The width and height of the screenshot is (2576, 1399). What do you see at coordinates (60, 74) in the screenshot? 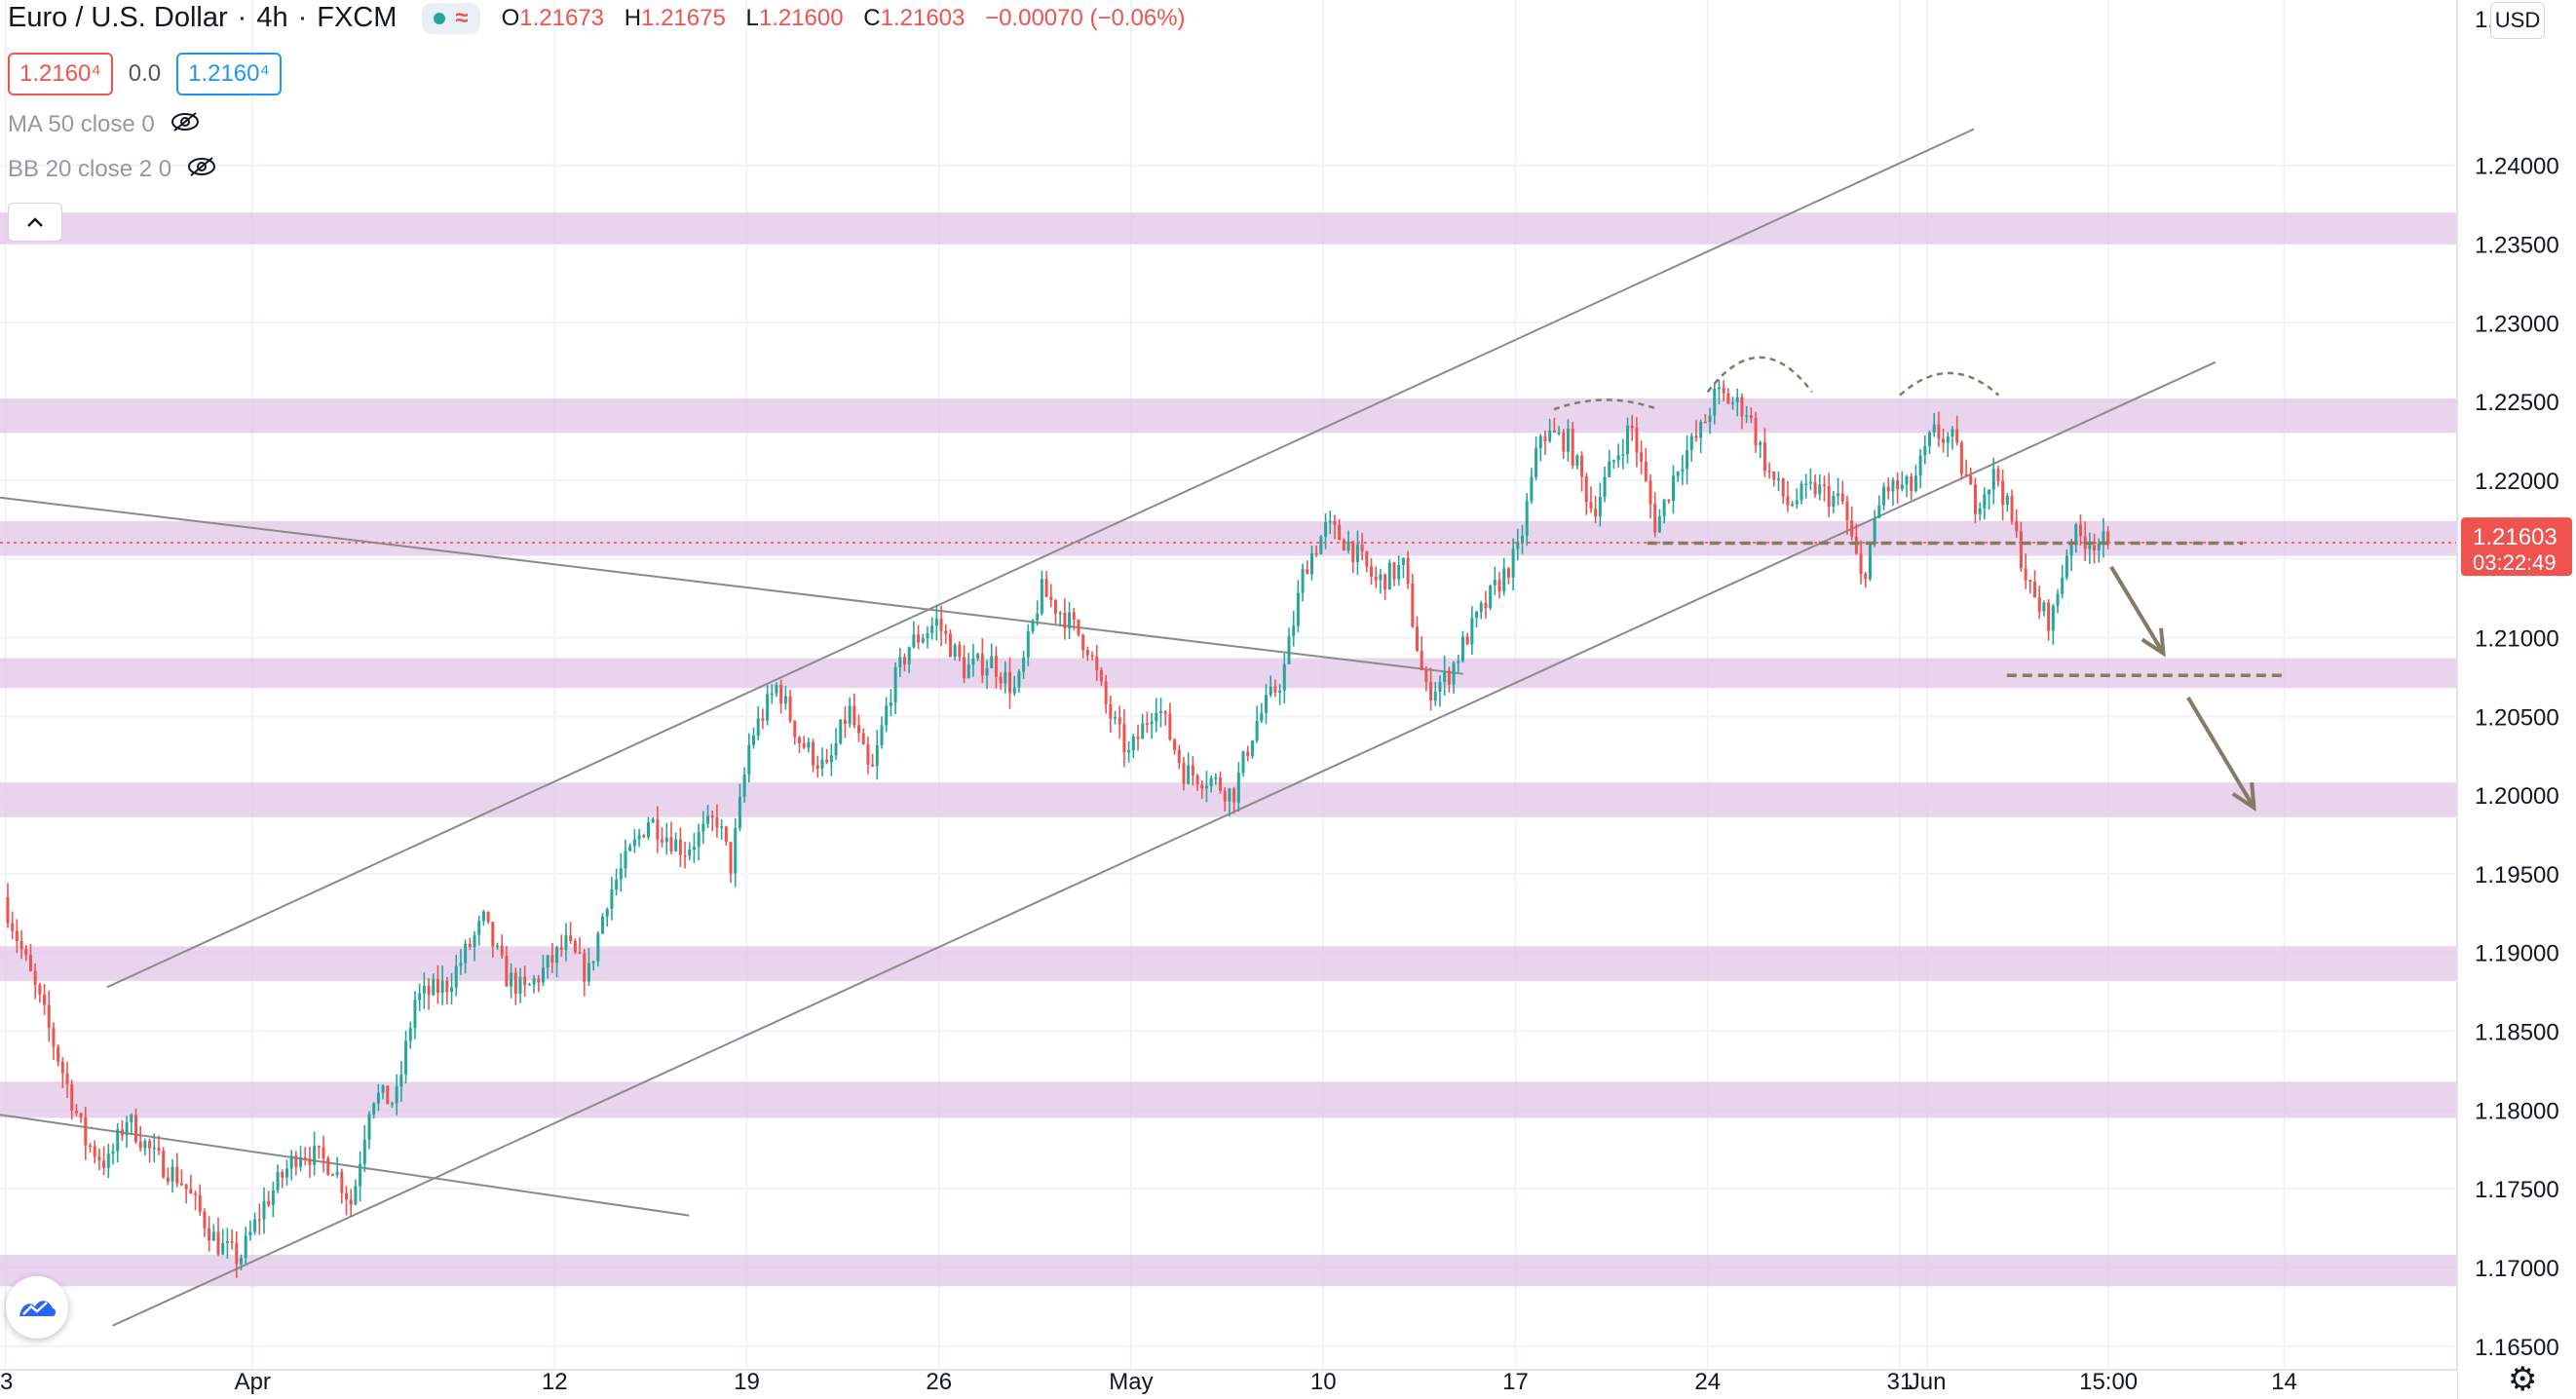
I see `sell-price-button: 1.2160⁴` at bounding box center [60, 74].